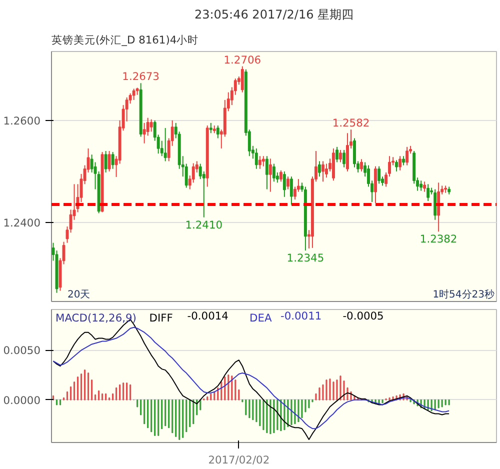 The width and height of the screenshot is (500, 469). Describe the element at coordinates (363, 316) in the screenshot. I see `annotation: -0.0005` at that location.